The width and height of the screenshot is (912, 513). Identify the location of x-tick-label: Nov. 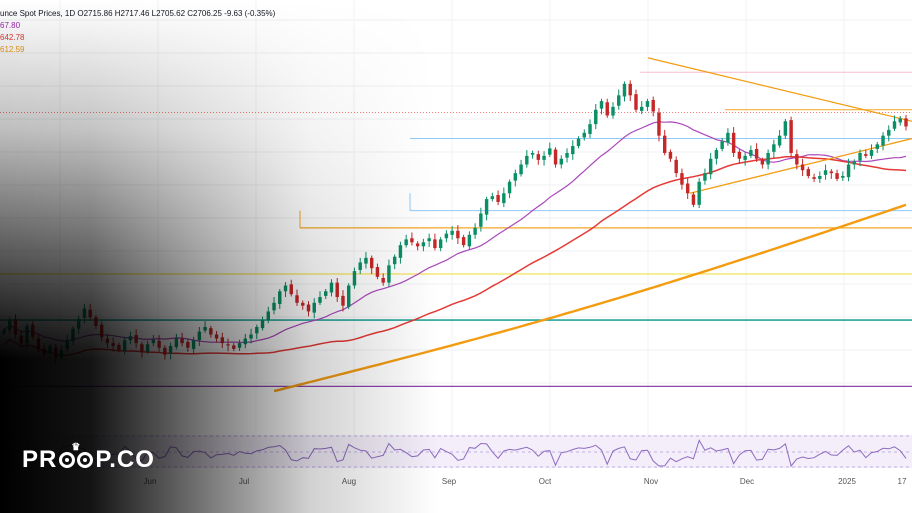
(651, 481).